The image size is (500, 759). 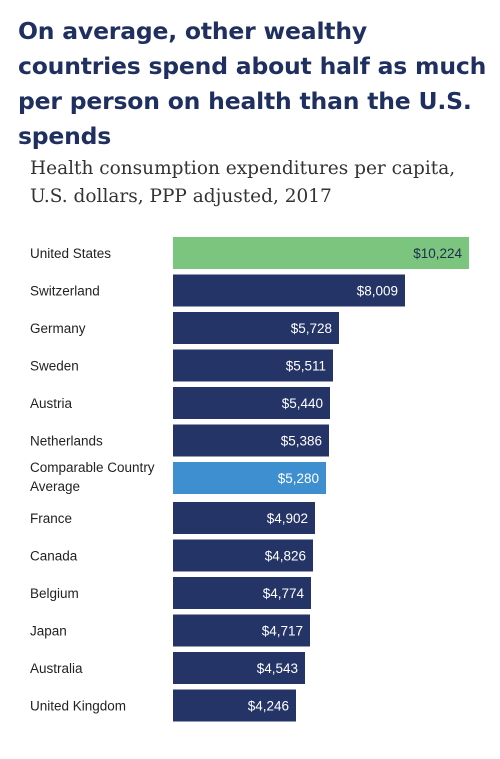 What do you see at coordinates (302, 403) in the screenshot?
I see `value-label: $5,440` at bounding box center [302, 403].